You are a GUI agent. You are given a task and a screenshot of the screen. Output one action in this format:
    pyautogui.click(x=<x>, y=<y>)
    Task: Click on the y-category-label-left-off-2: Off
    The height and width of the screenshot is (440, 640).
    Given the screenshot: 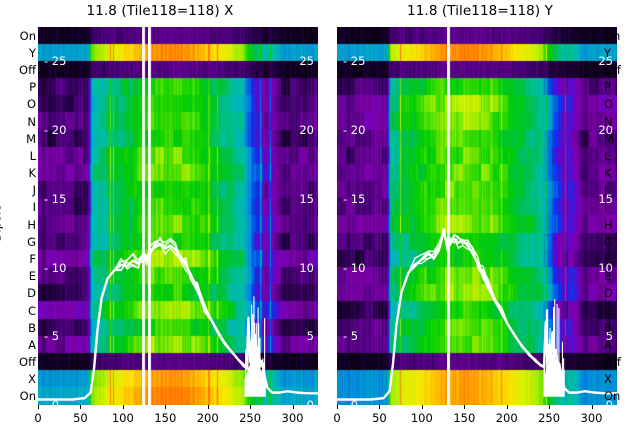 What is the action you would take?
    pyautogui.click(x=27, y=70)
    